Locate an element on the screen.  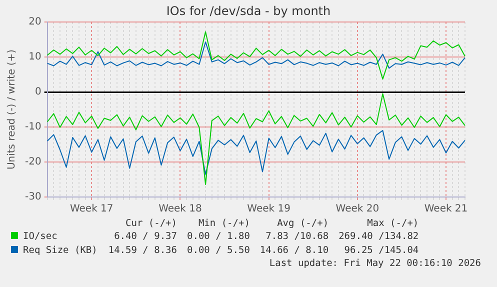
y-tick-label: -10 is located at coordinates (33, 127).